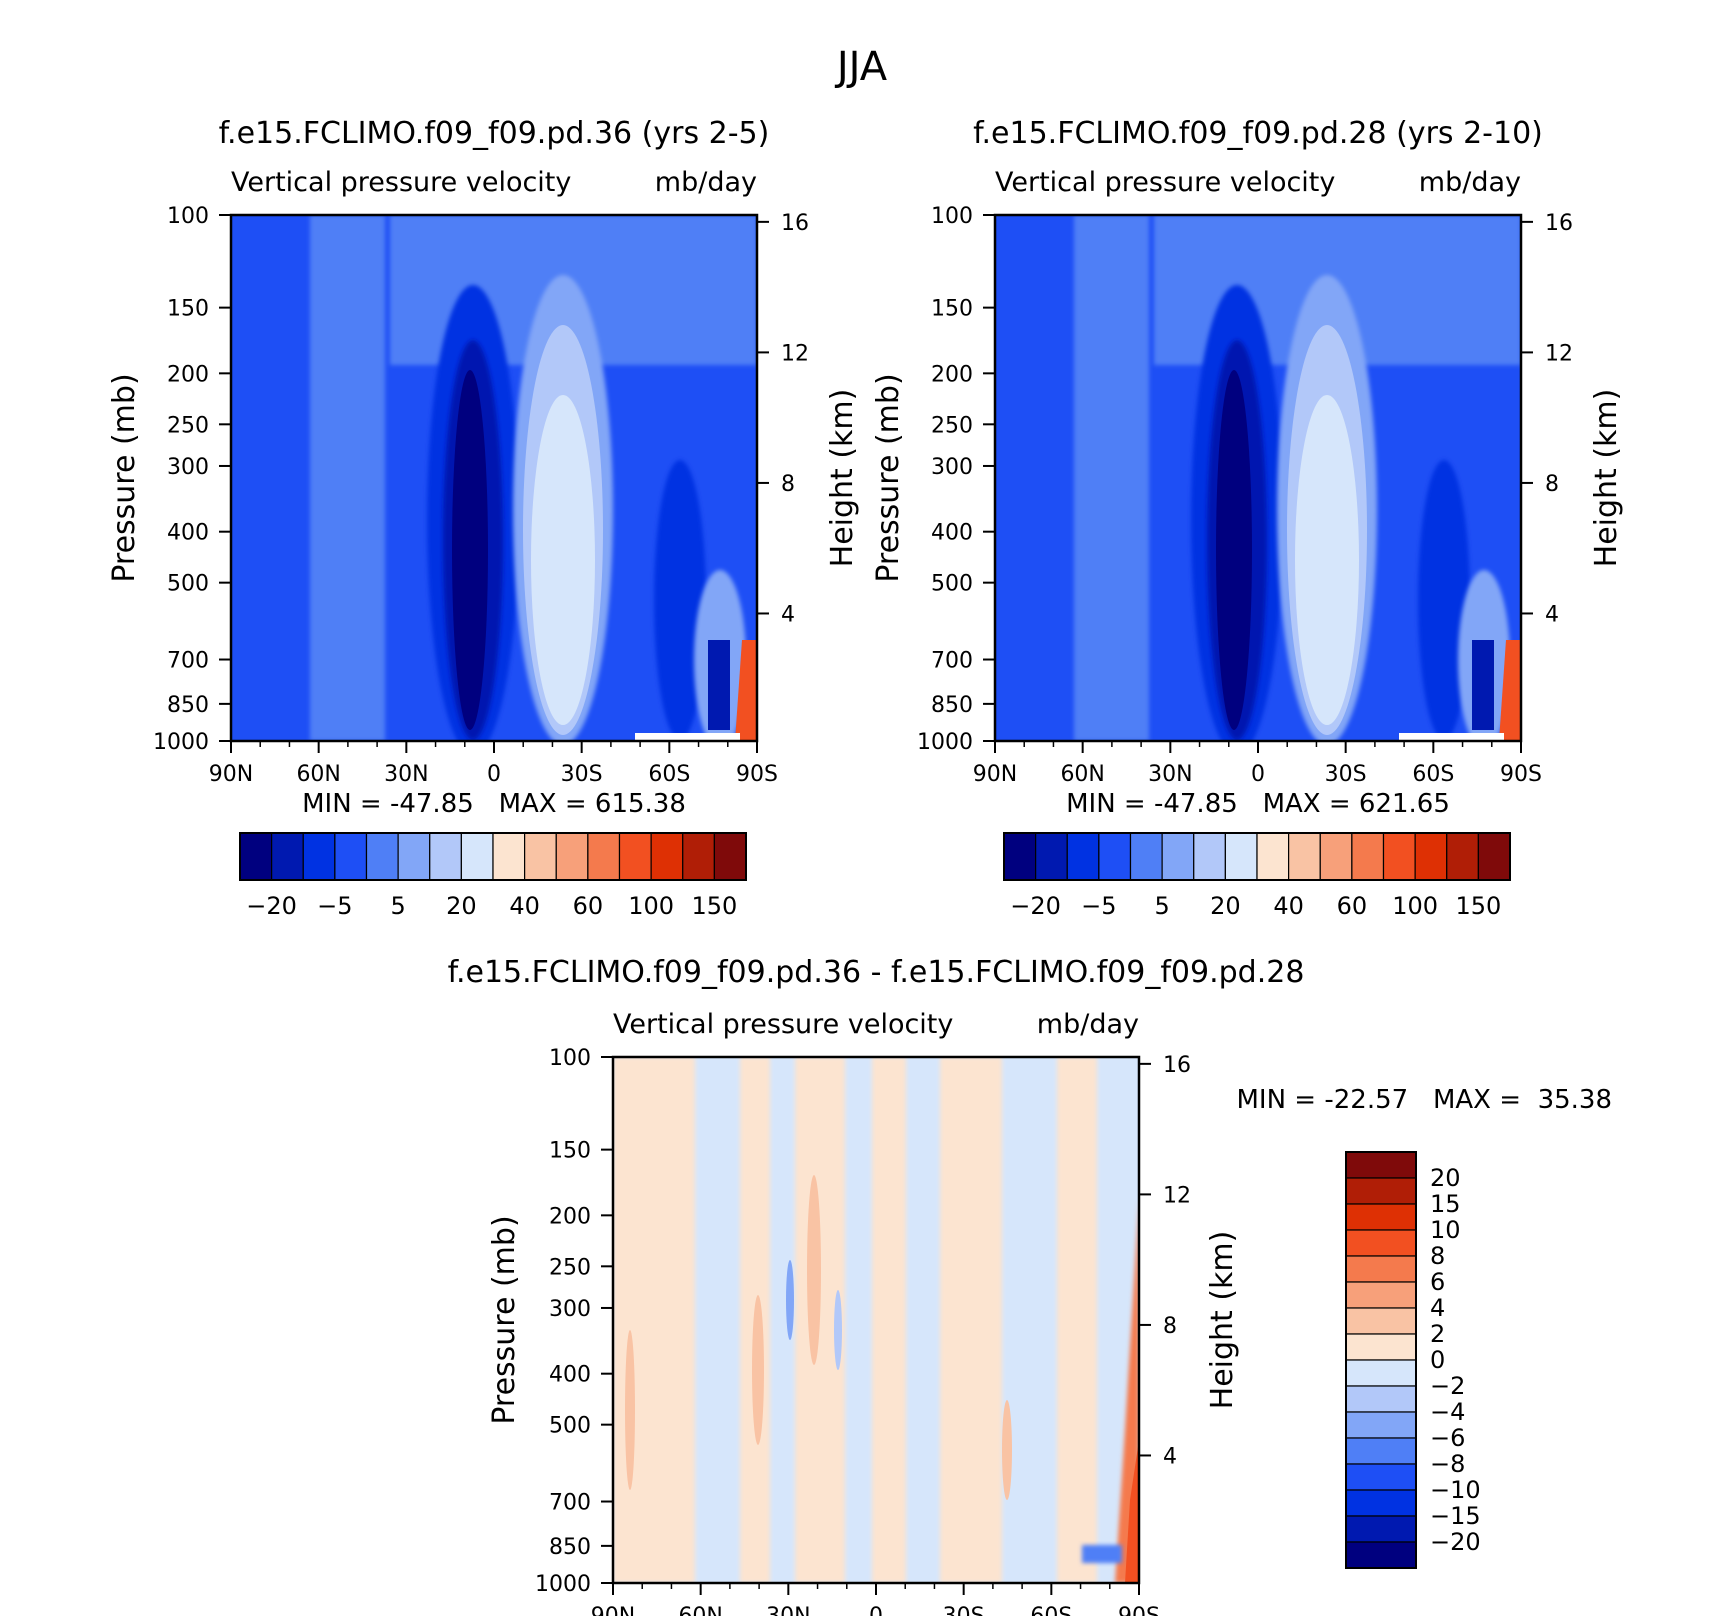  I want to click on colorbar-label: 6, so click(1437, 1282).